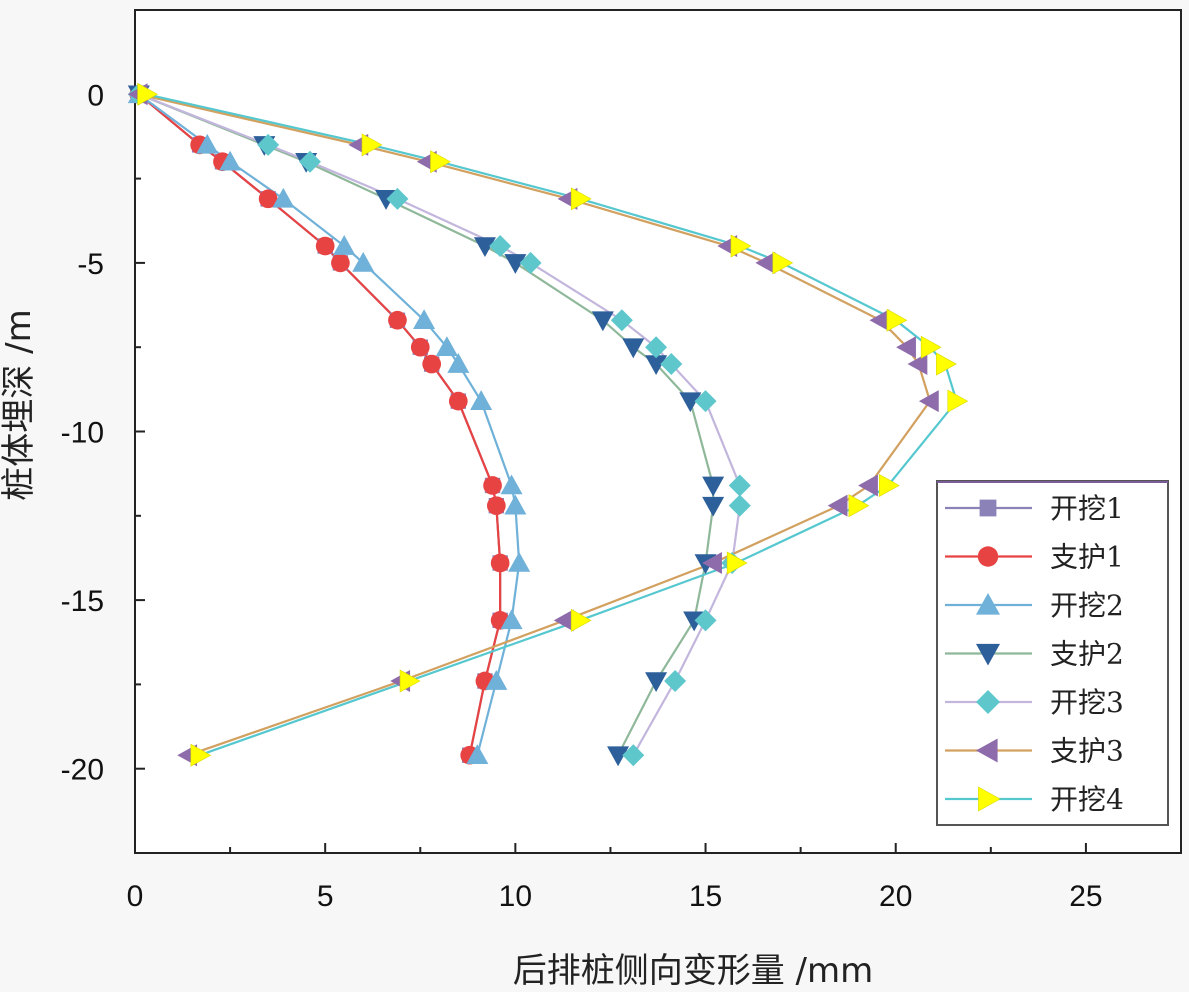  Describe the element at coordinates (1087, 557) in the screenshot. I see `legend-label-2: 支护1` at that location.